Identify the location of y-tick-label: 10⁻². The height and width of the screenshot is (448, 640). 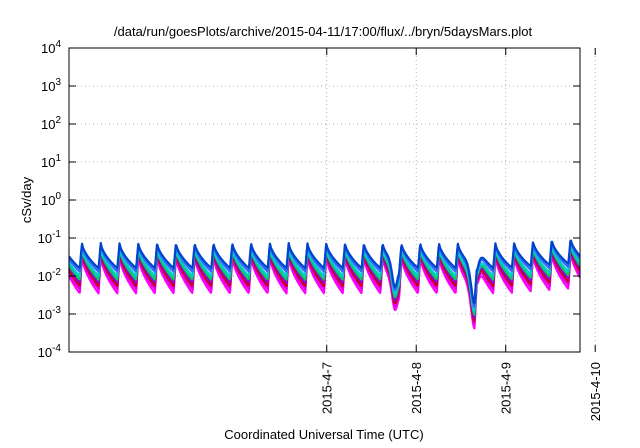
(50, 275).